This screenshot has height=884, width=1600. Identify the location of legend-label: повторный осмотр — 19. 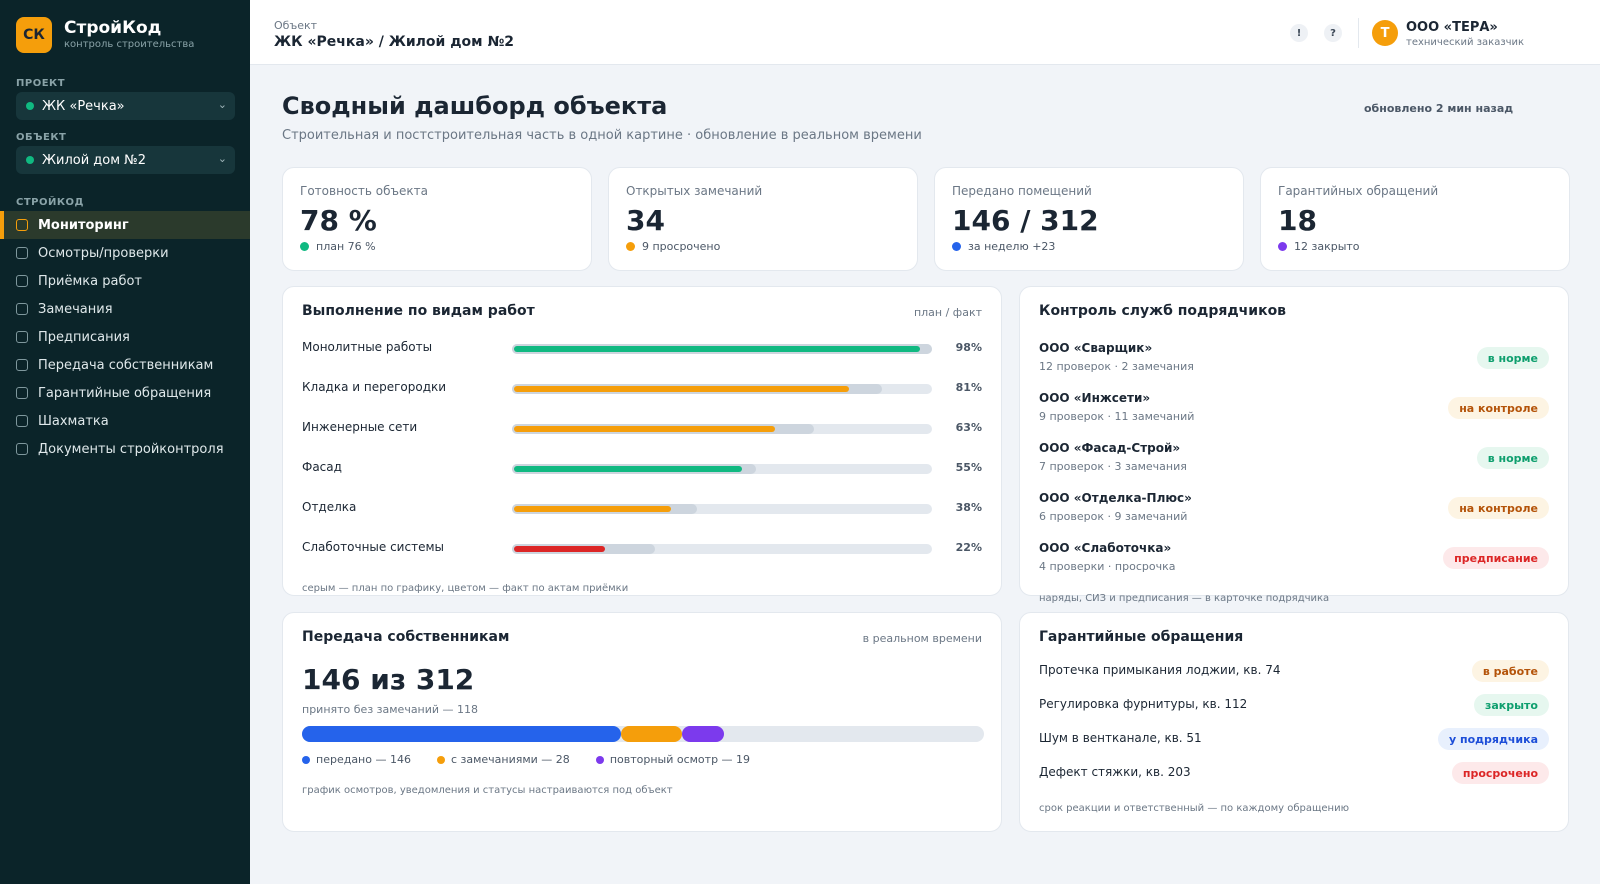
(680, 759).